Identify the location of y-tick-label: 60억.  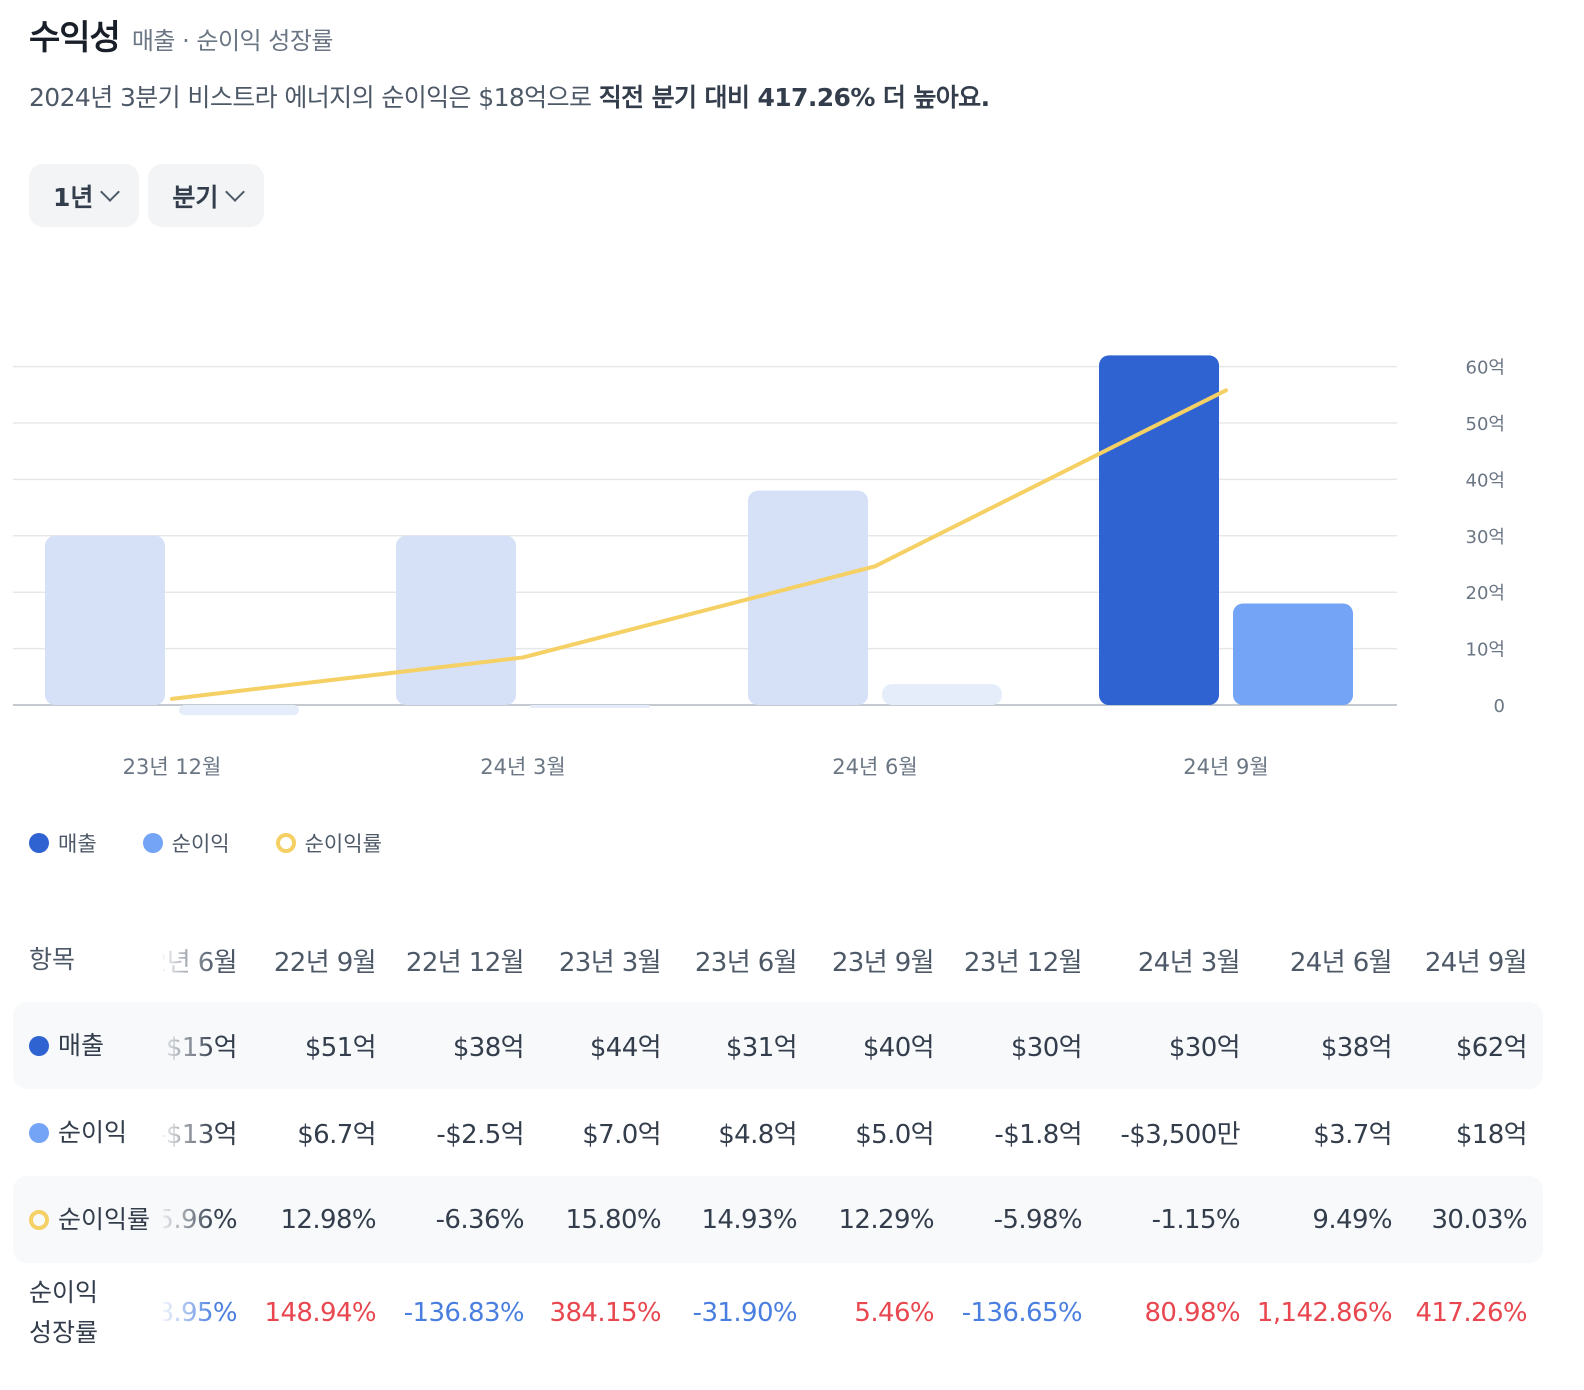
(1485, 368).